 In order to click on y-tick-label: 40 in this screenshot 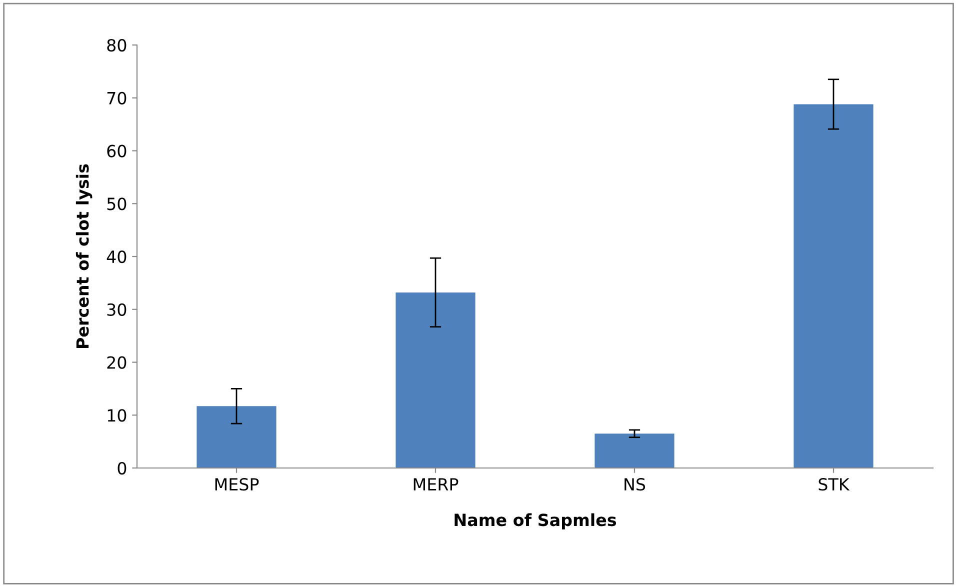, I will do `click(116, 257)`.